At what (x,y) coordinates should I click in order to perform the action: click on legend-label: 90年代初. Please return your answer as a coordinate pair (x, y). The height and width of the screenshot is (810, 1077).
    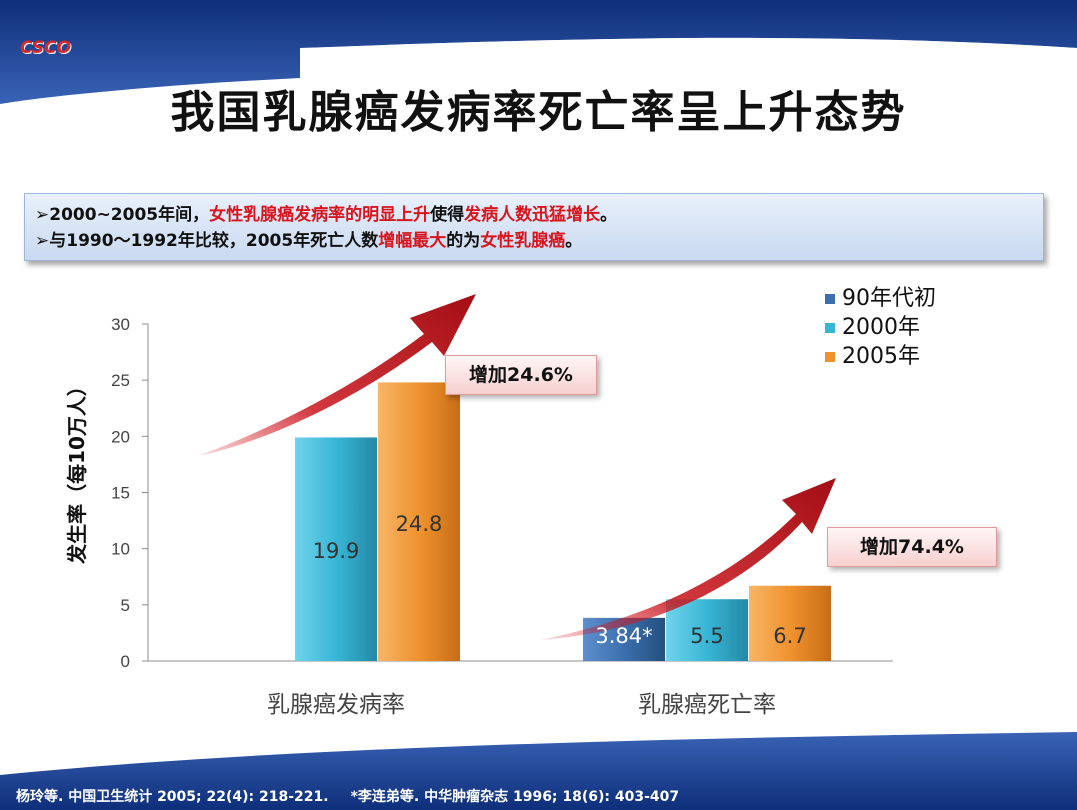
    Looking at the image, I should click on (889, 298).